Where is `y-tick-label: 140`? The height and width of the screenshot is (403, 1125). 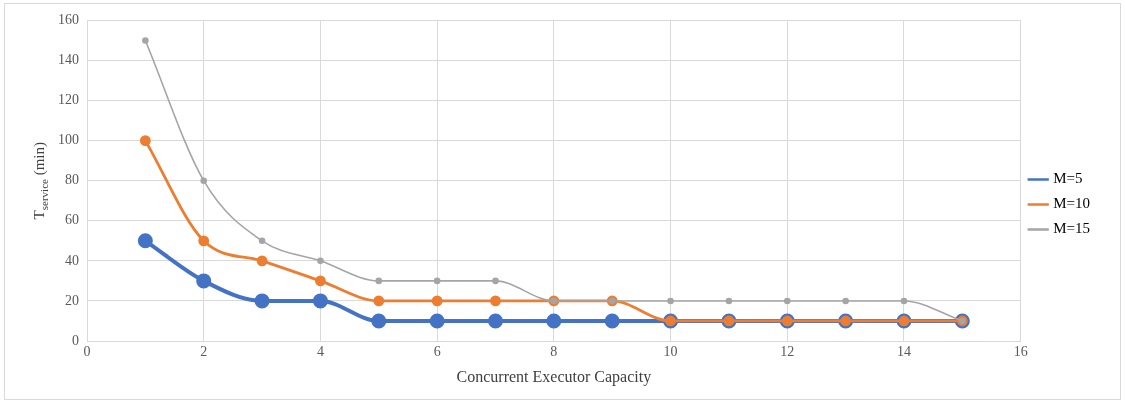 y-tick-label: 140 is located at coordinates (68, 60).